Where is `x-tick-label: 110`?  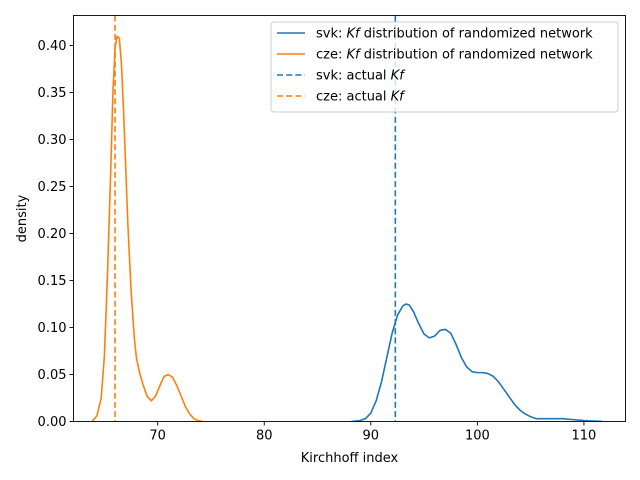
x-tick-label: 110 is located at coordinates (584, 436).